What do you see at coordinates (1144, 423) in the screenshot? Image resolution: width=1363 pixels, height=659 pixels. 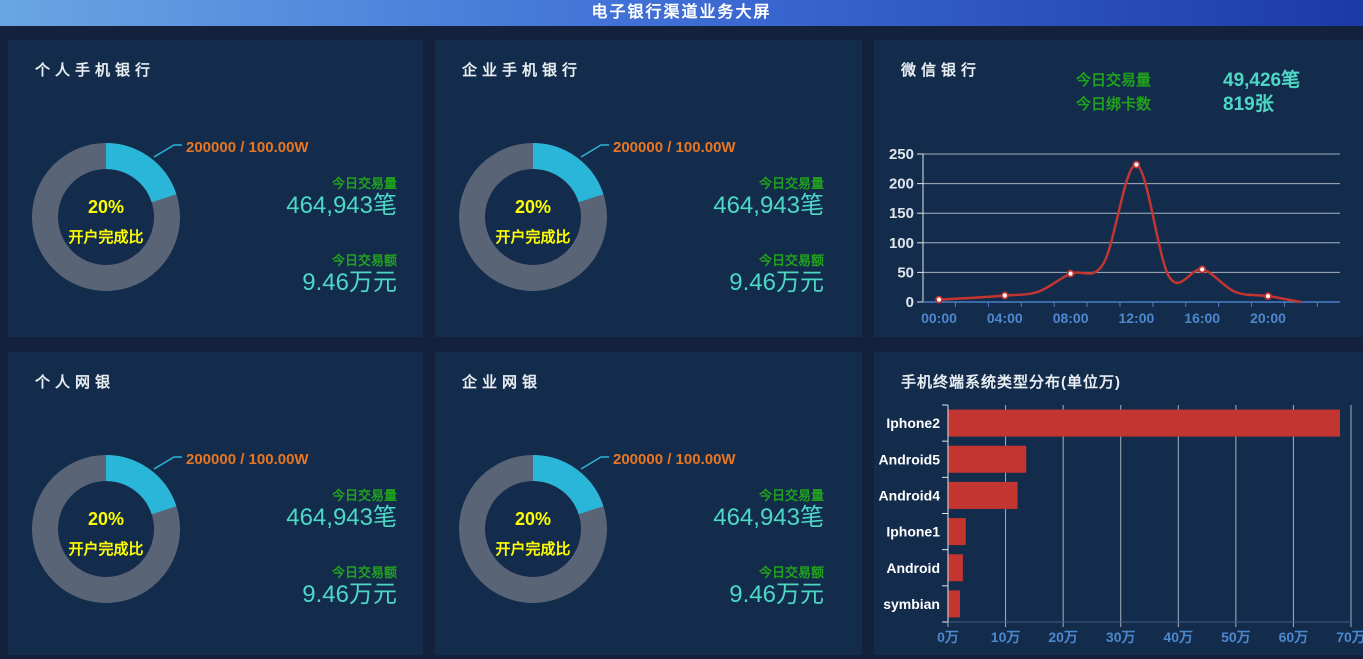 I see `bar-Iphone2` at bounding box center [1144, 423].